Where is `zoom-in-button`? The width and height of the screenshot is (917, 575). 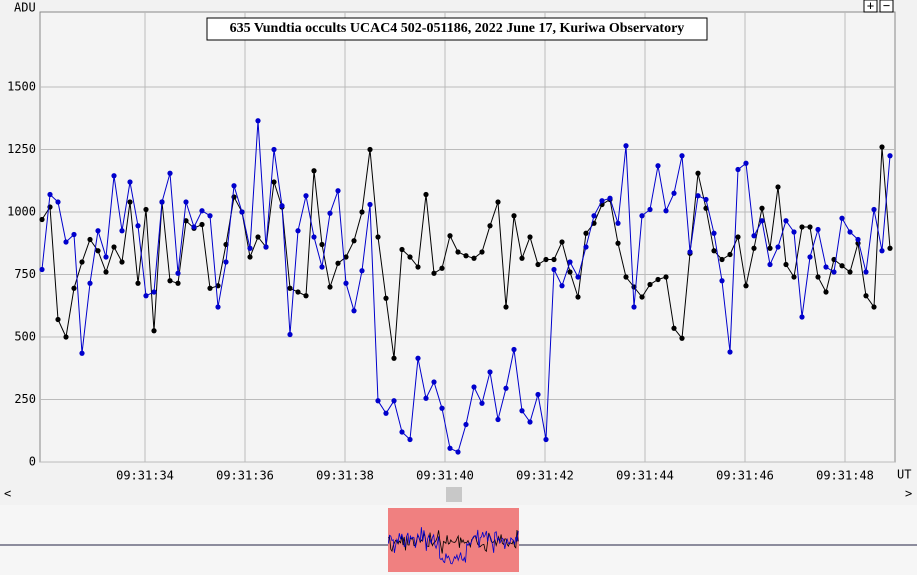 zoom-in-button is located at coordinates (870, 6).